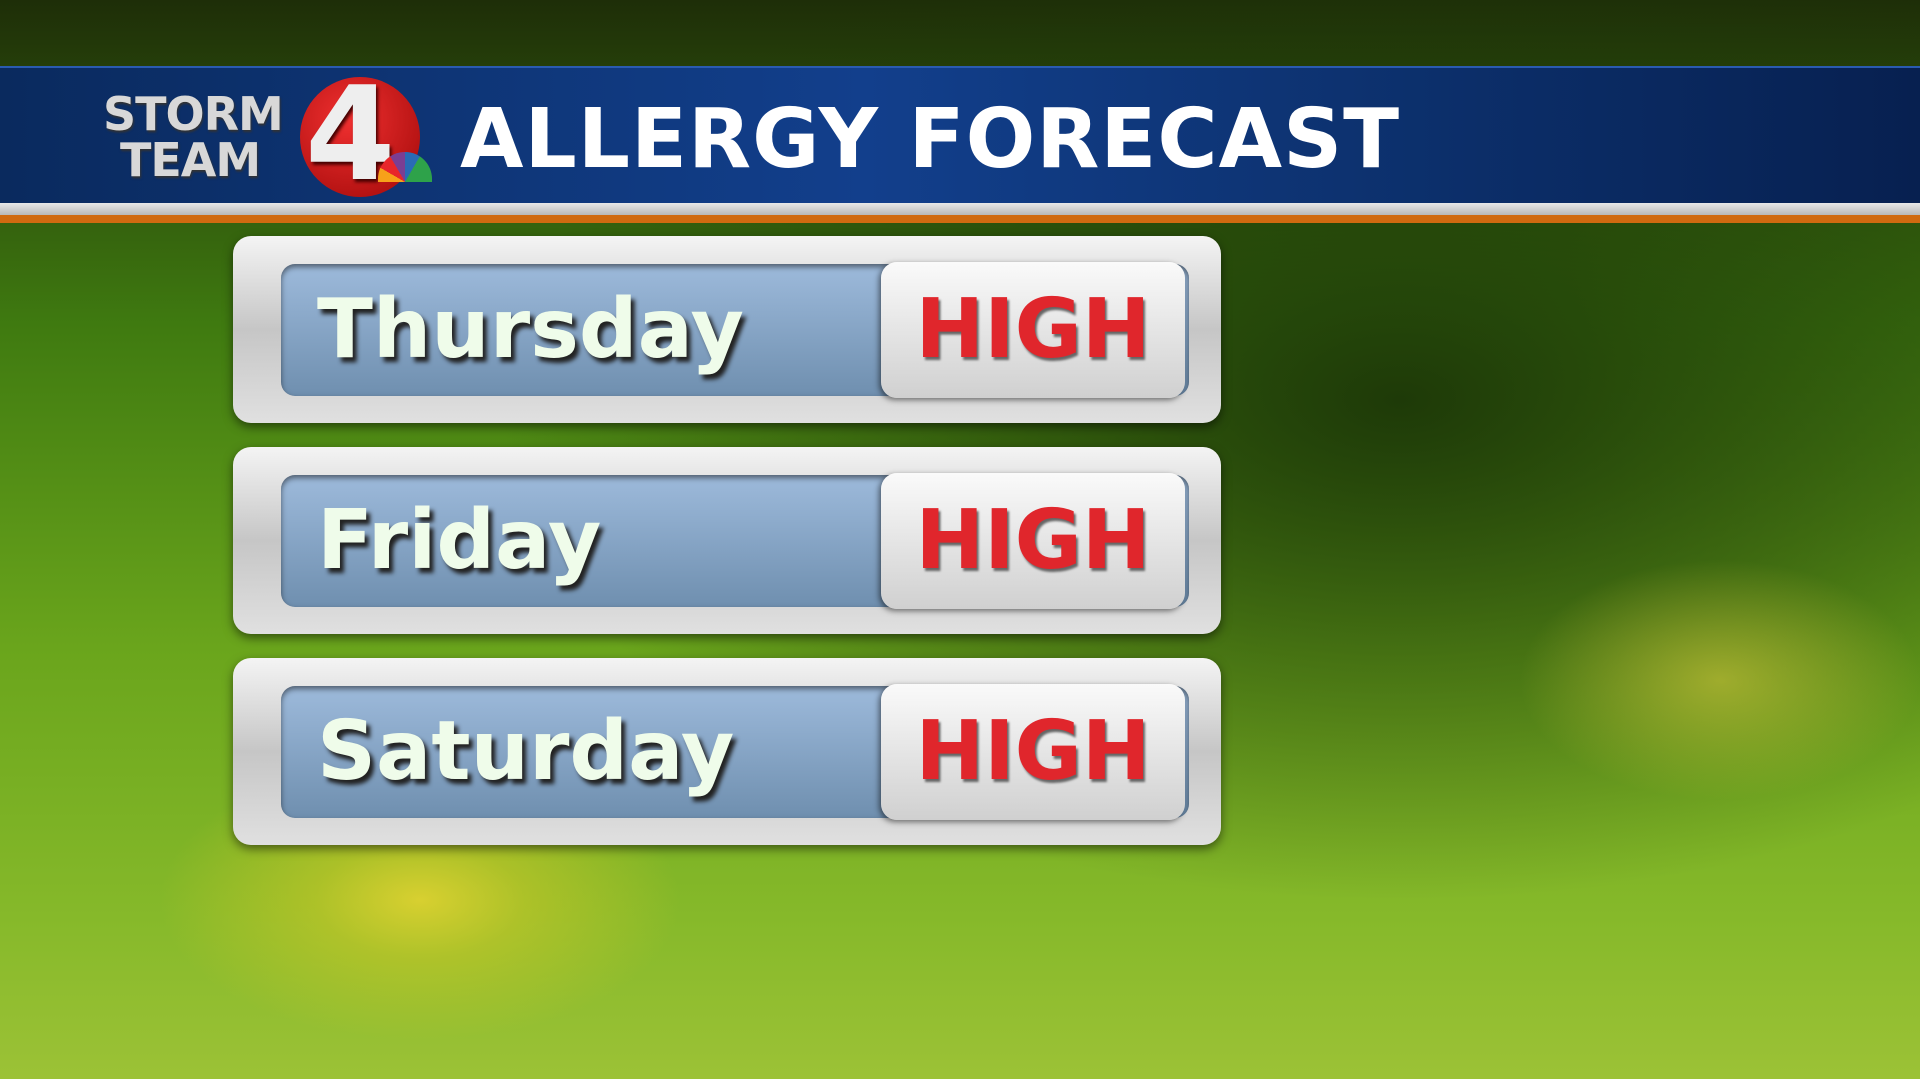  Describe the element at coordinates (930, 139) in the screenshot. I see `page-title: ALLERGY FORECAST` at that location.